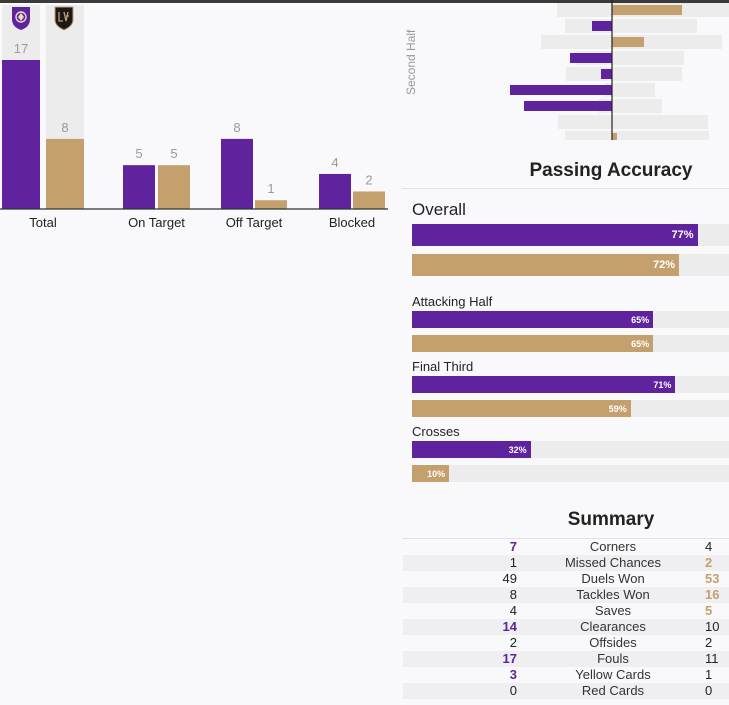 The height and width of the screenshot is (705, 729). I want to click on summary-away-value: 53, so click(712, 578).